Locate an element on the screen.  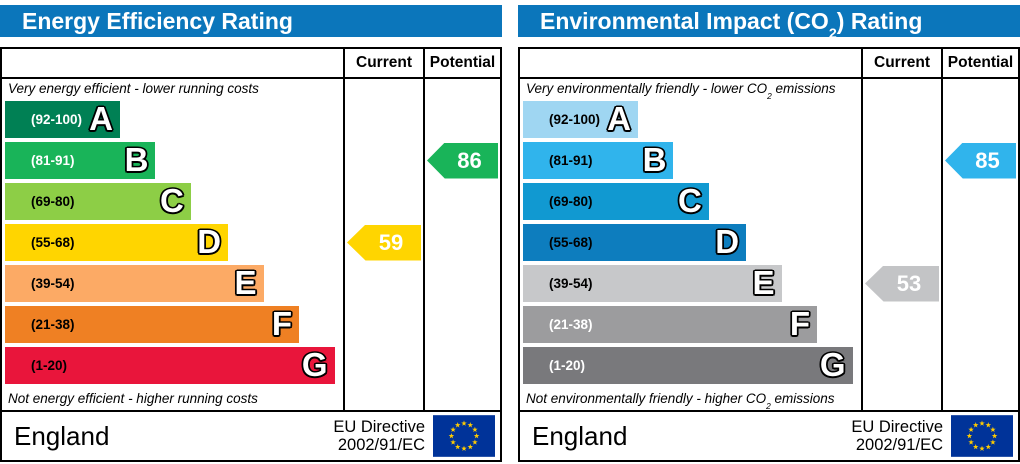
bottom-note-text: Not environmentally friendly - higher CO is located at coordinates (646, 398).